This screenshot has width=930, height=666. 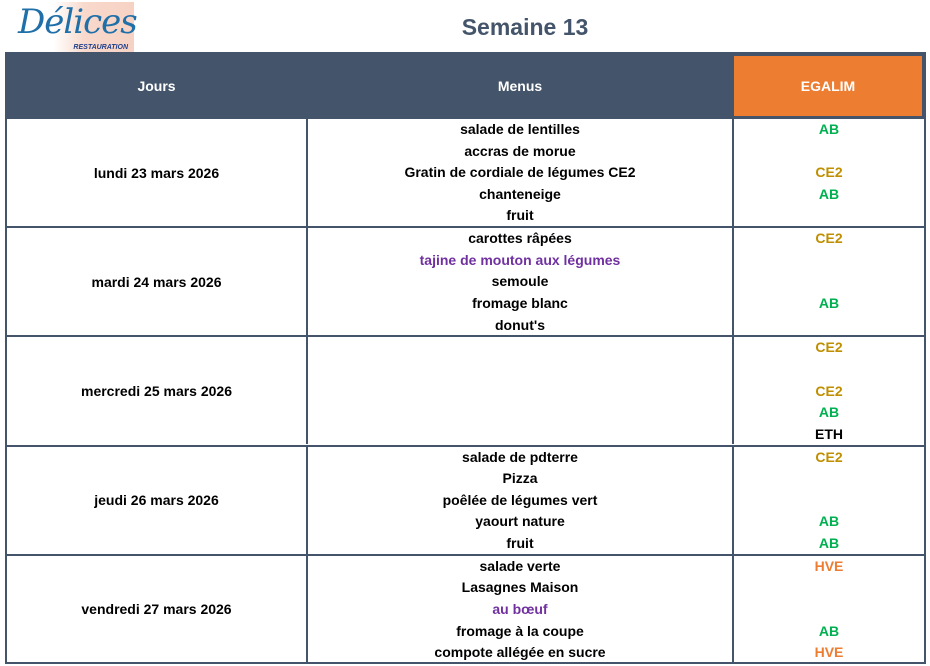 I want to click on day-label: mardi 24 mars 2026, so click(x=156, y=281).